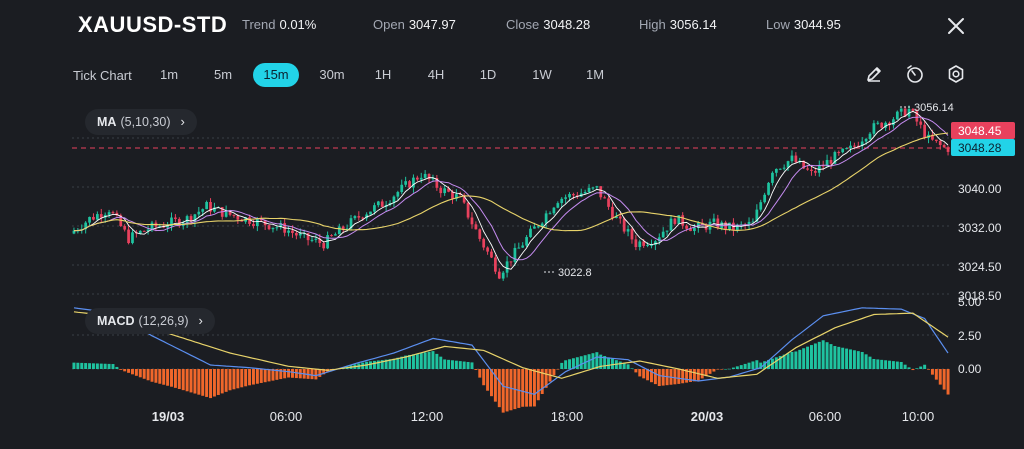 The width and height of the screenshot is (1024, 449). I want to click on timeframe-30m: 30m, so click(332, 74).